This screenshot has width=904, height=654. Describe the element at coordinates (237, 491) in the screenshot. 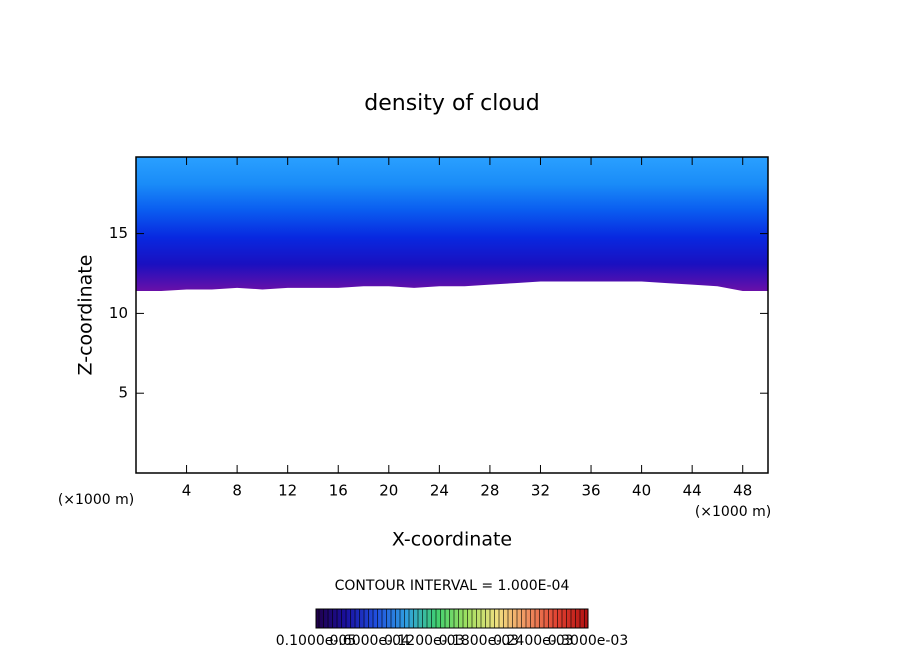

I see `x-tick-label: 8` at that location.